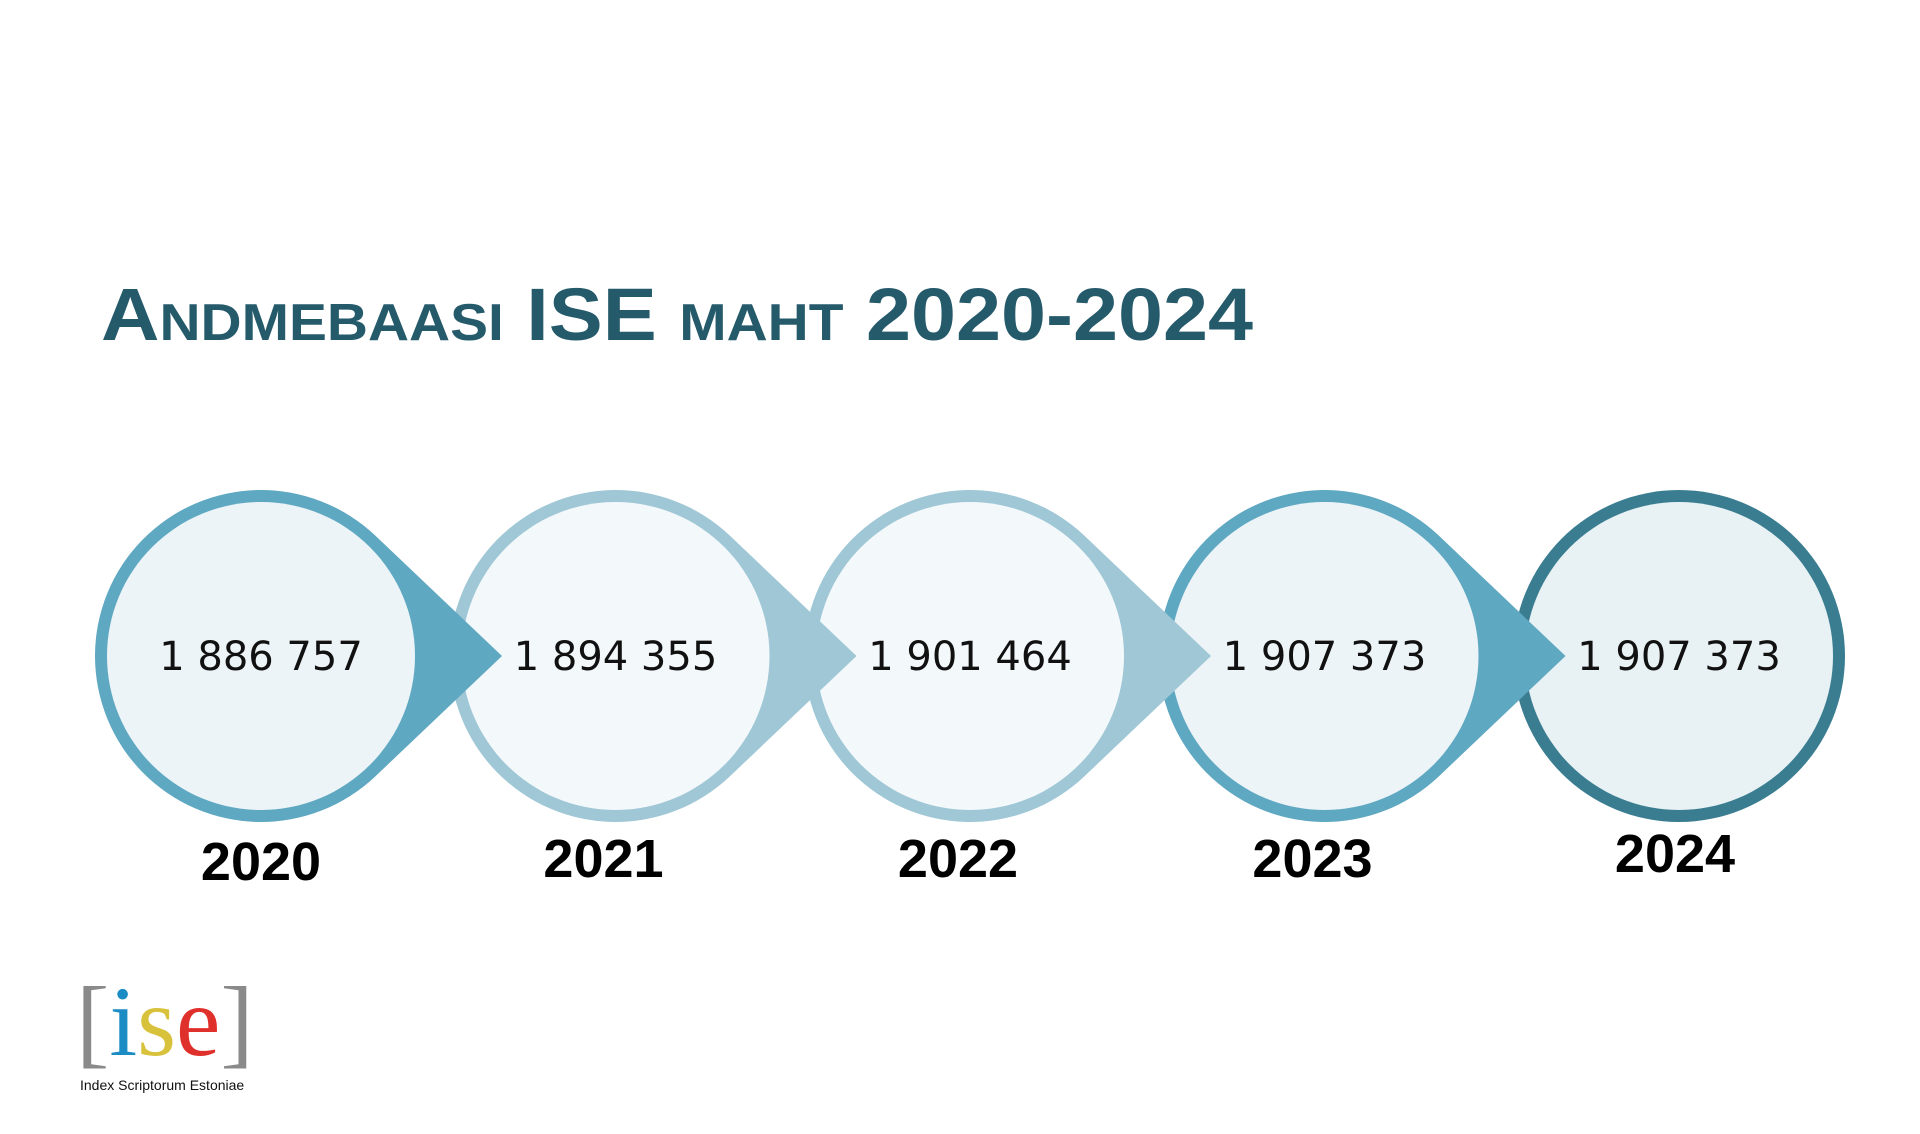 This screenshot has height=1134, width=1920. I want to click on logo-letter: e, so click(198, 1021).